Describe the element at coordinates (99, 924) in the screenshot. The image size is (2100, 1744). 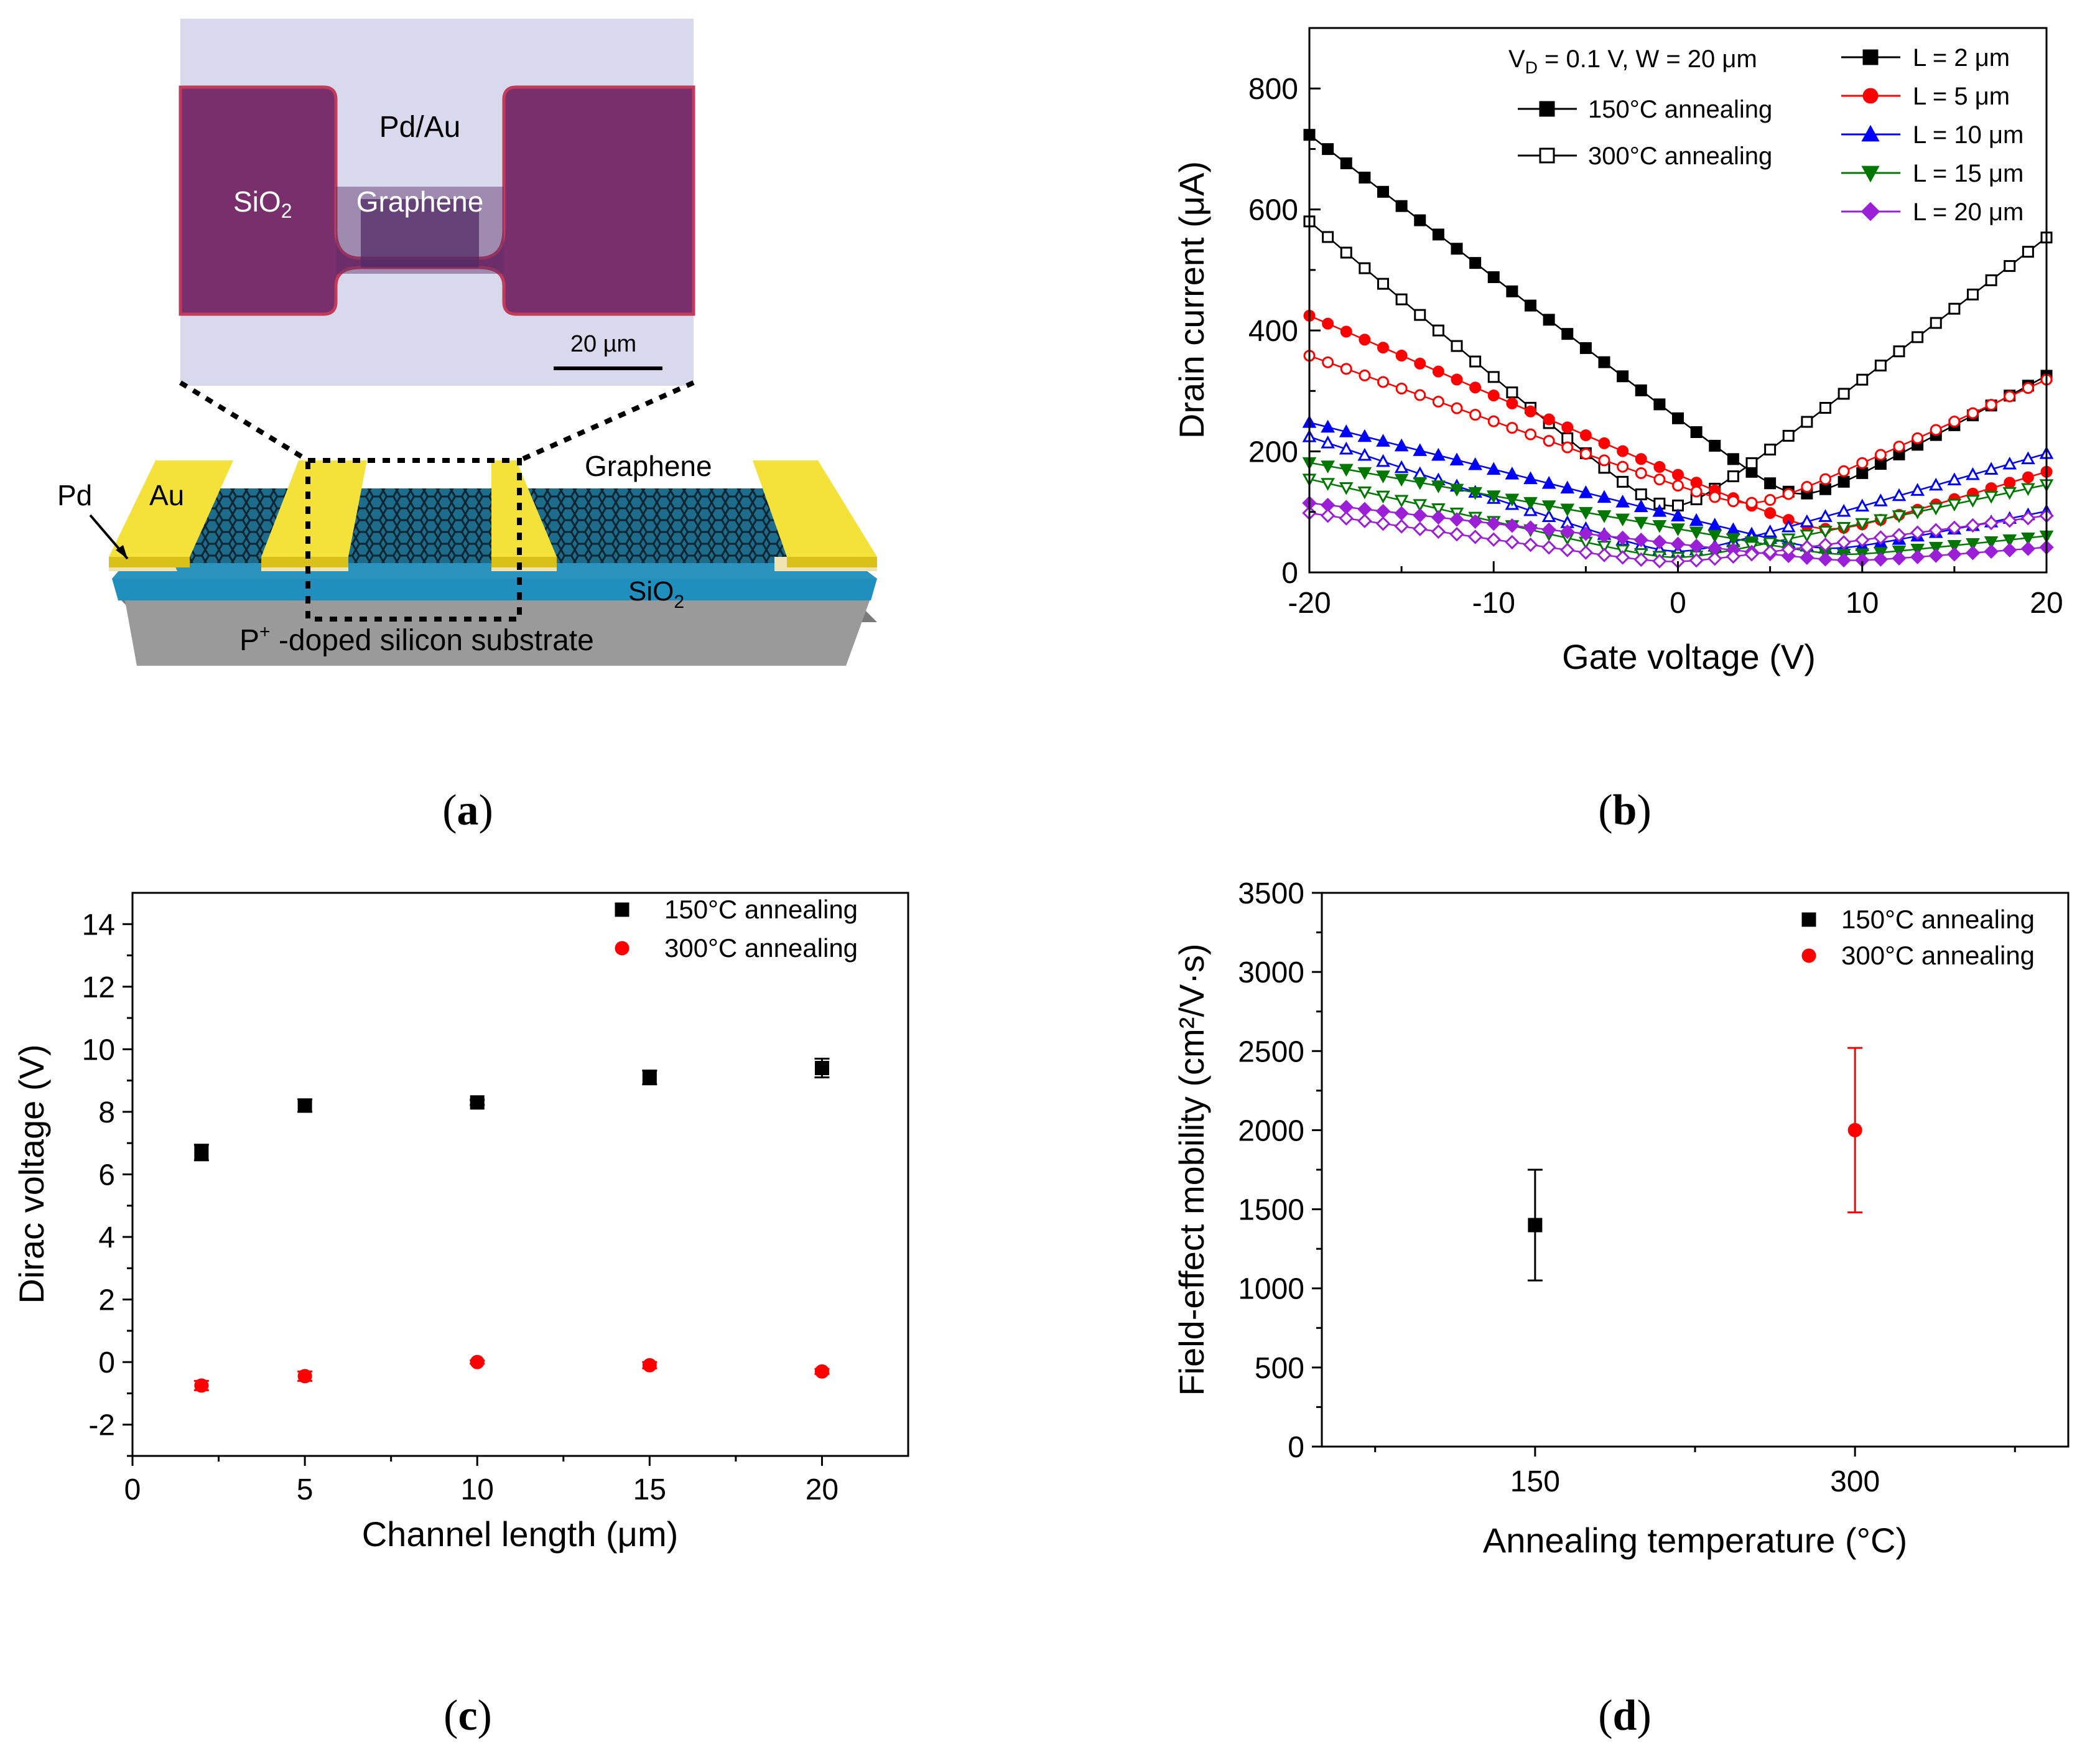
I see `ytick-label-c: 14` at that location.